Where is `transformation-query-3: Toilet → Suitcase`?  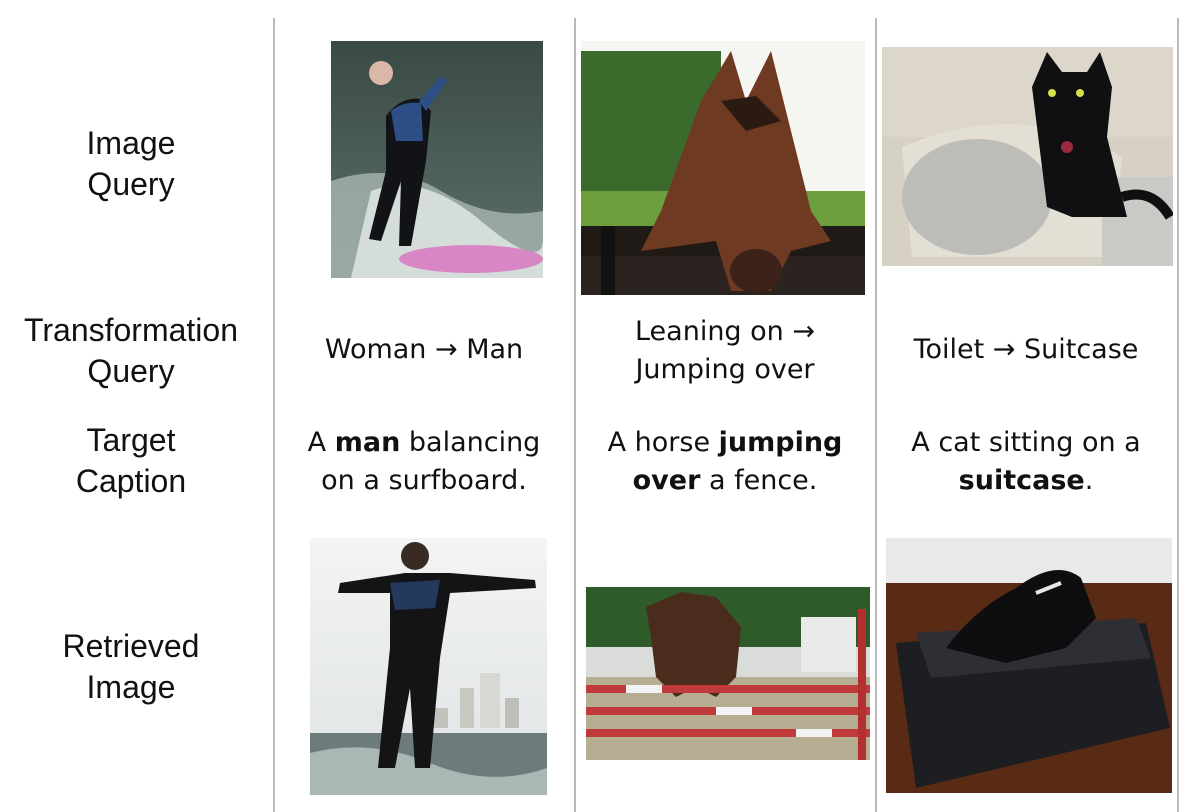
transformation-query-3: Toilet → Suitcase is located at coordinates (1026, 350).